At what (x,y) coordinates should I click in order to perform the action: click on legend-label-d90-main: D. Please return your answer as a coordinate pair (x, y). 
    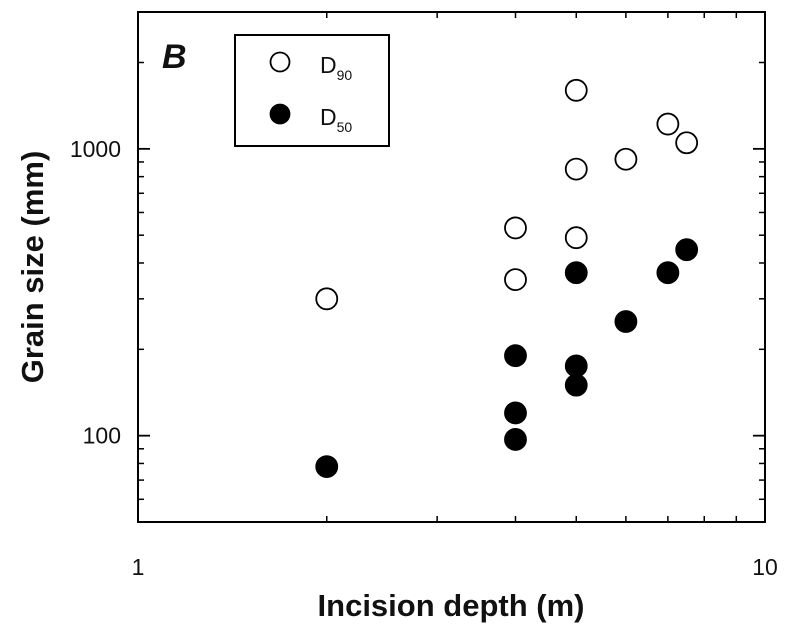
    Looking at the image, I should click on (328, 65).